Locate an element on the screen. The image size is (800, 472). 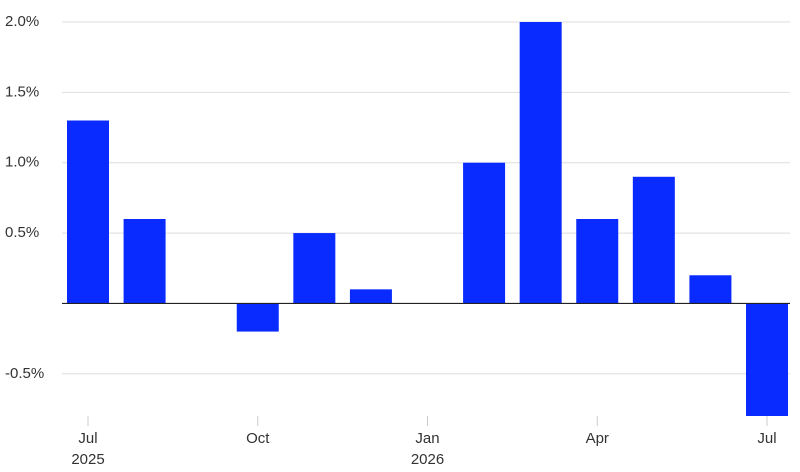
y-tick-label: 2.0% is located at coordinates (22, 21).